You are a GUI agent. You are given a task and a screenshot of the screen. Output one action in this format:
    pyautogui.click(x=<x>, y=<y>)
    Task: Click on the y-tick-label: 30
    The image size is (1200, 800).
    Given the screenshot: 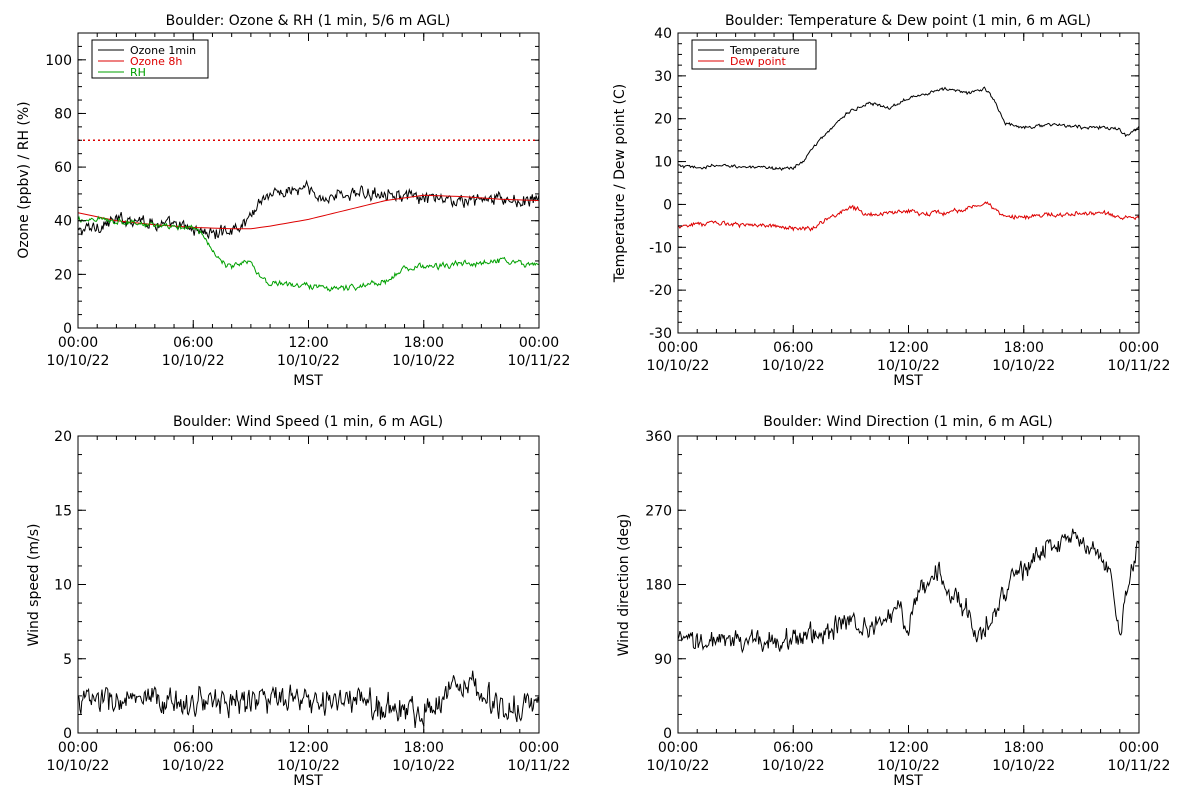 What is the action you would take?
    pyautogui.click(x=663, y=77)
    